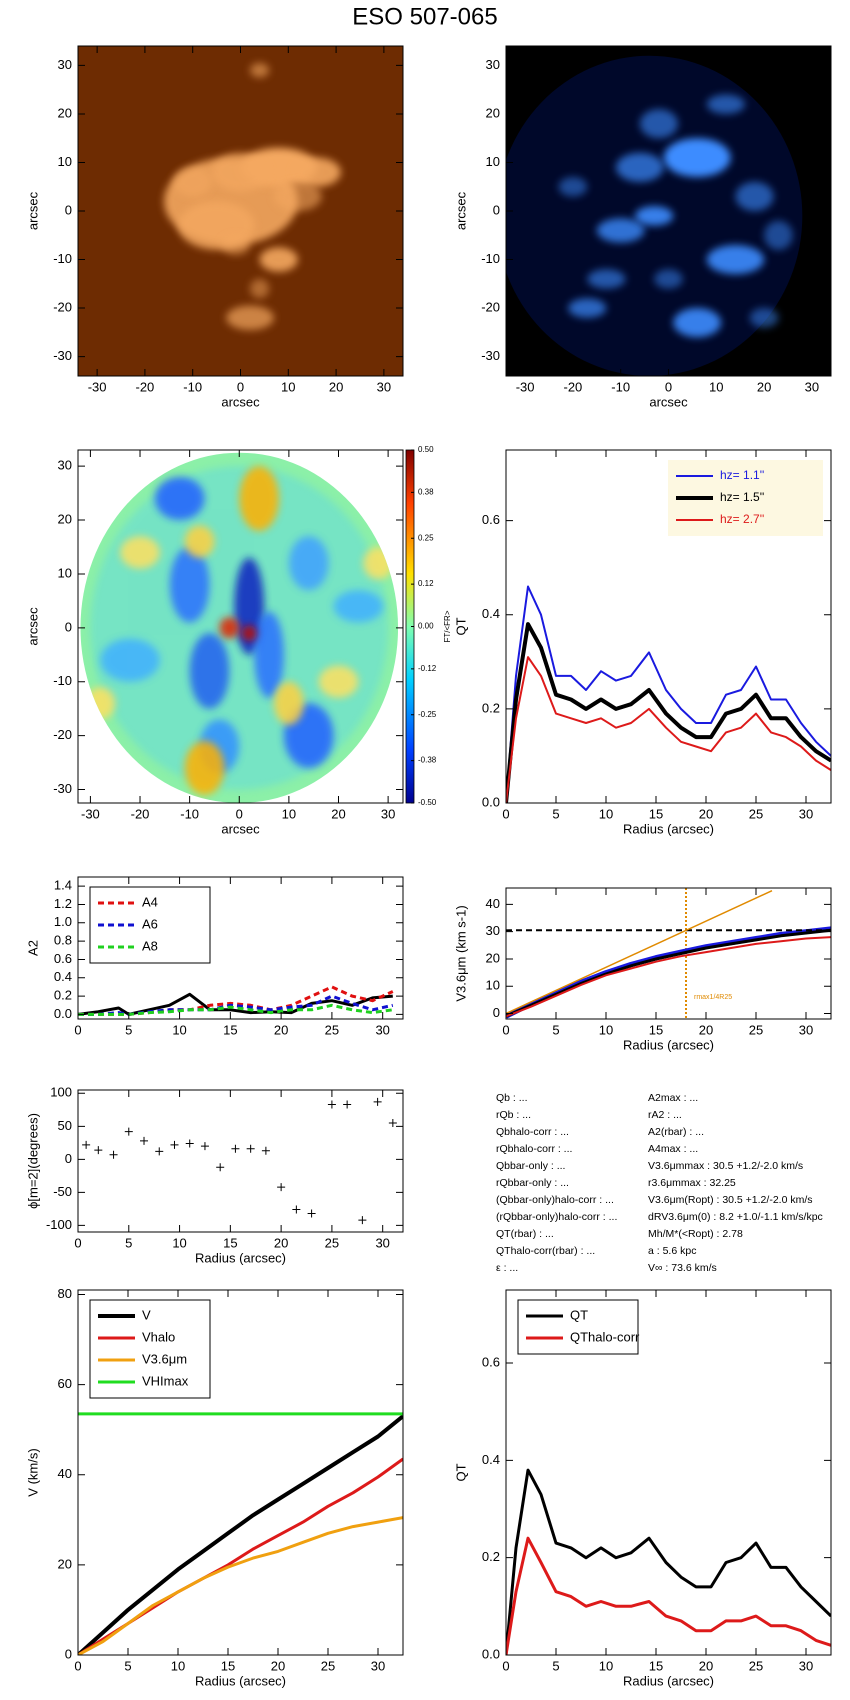 Image resolution: width=850 pixels, height=1700 pixels. What do you see at coordinates (63, 940) in the screenshot?
I see `y-tick-label: 0.8` at bounding box center [63, 940].